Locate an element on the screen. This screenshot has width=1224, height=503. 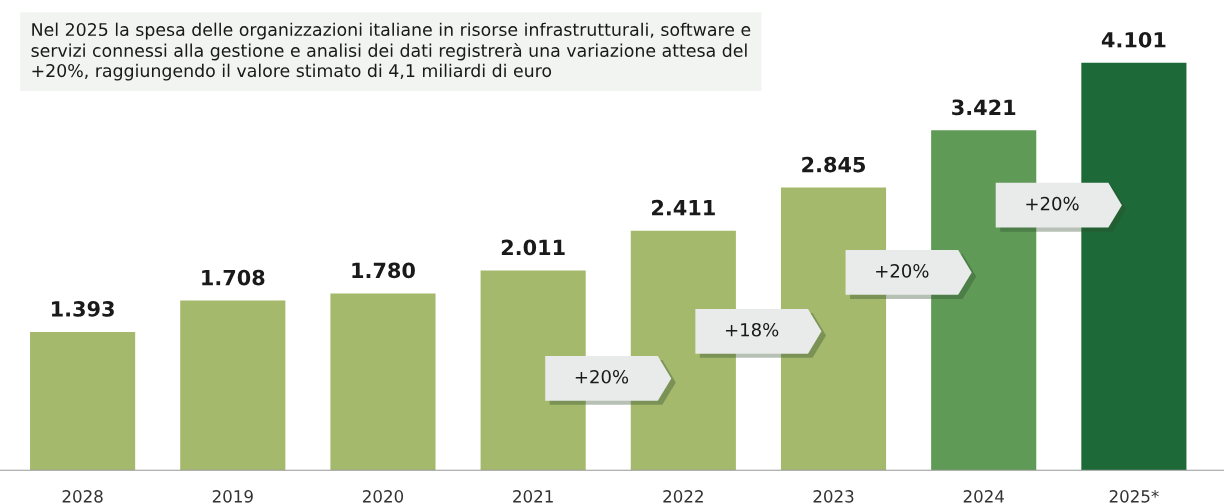
x-tick-label: 2019 is located at coordinates (232, 496).